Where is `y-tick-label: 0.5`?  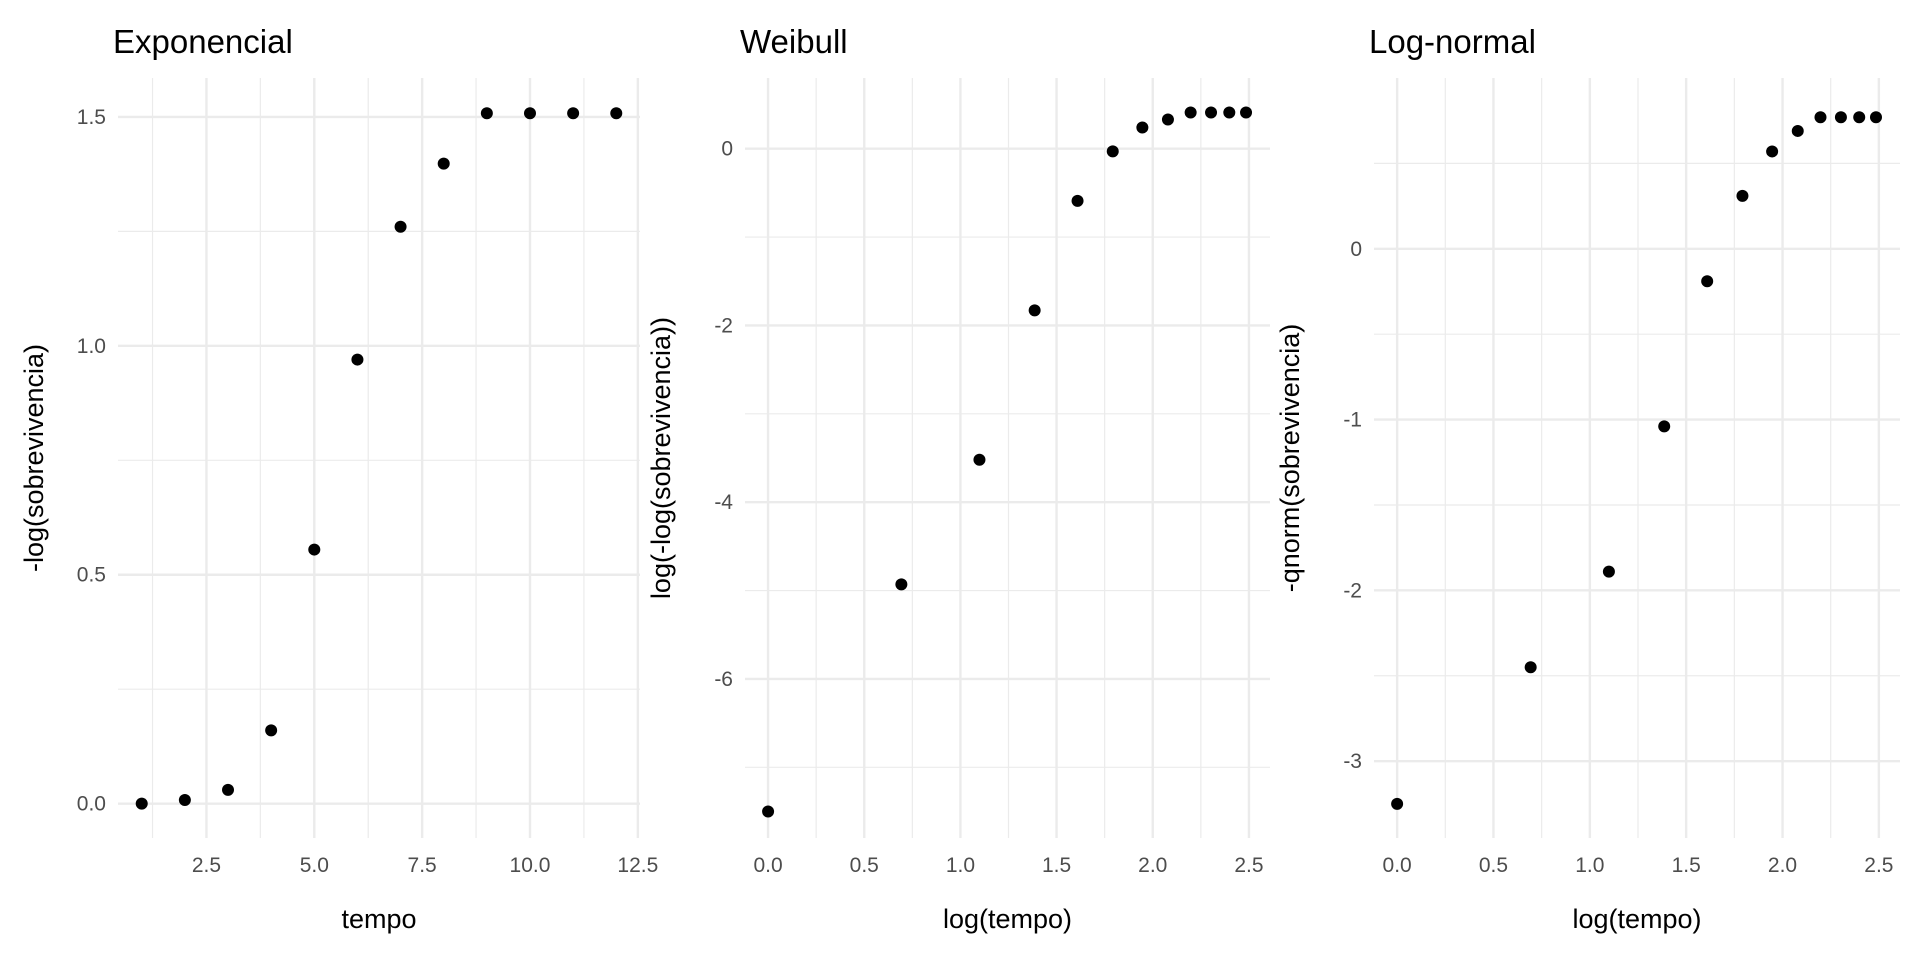 y-tick-label: 0.5 is located at coordinates (91, 575).